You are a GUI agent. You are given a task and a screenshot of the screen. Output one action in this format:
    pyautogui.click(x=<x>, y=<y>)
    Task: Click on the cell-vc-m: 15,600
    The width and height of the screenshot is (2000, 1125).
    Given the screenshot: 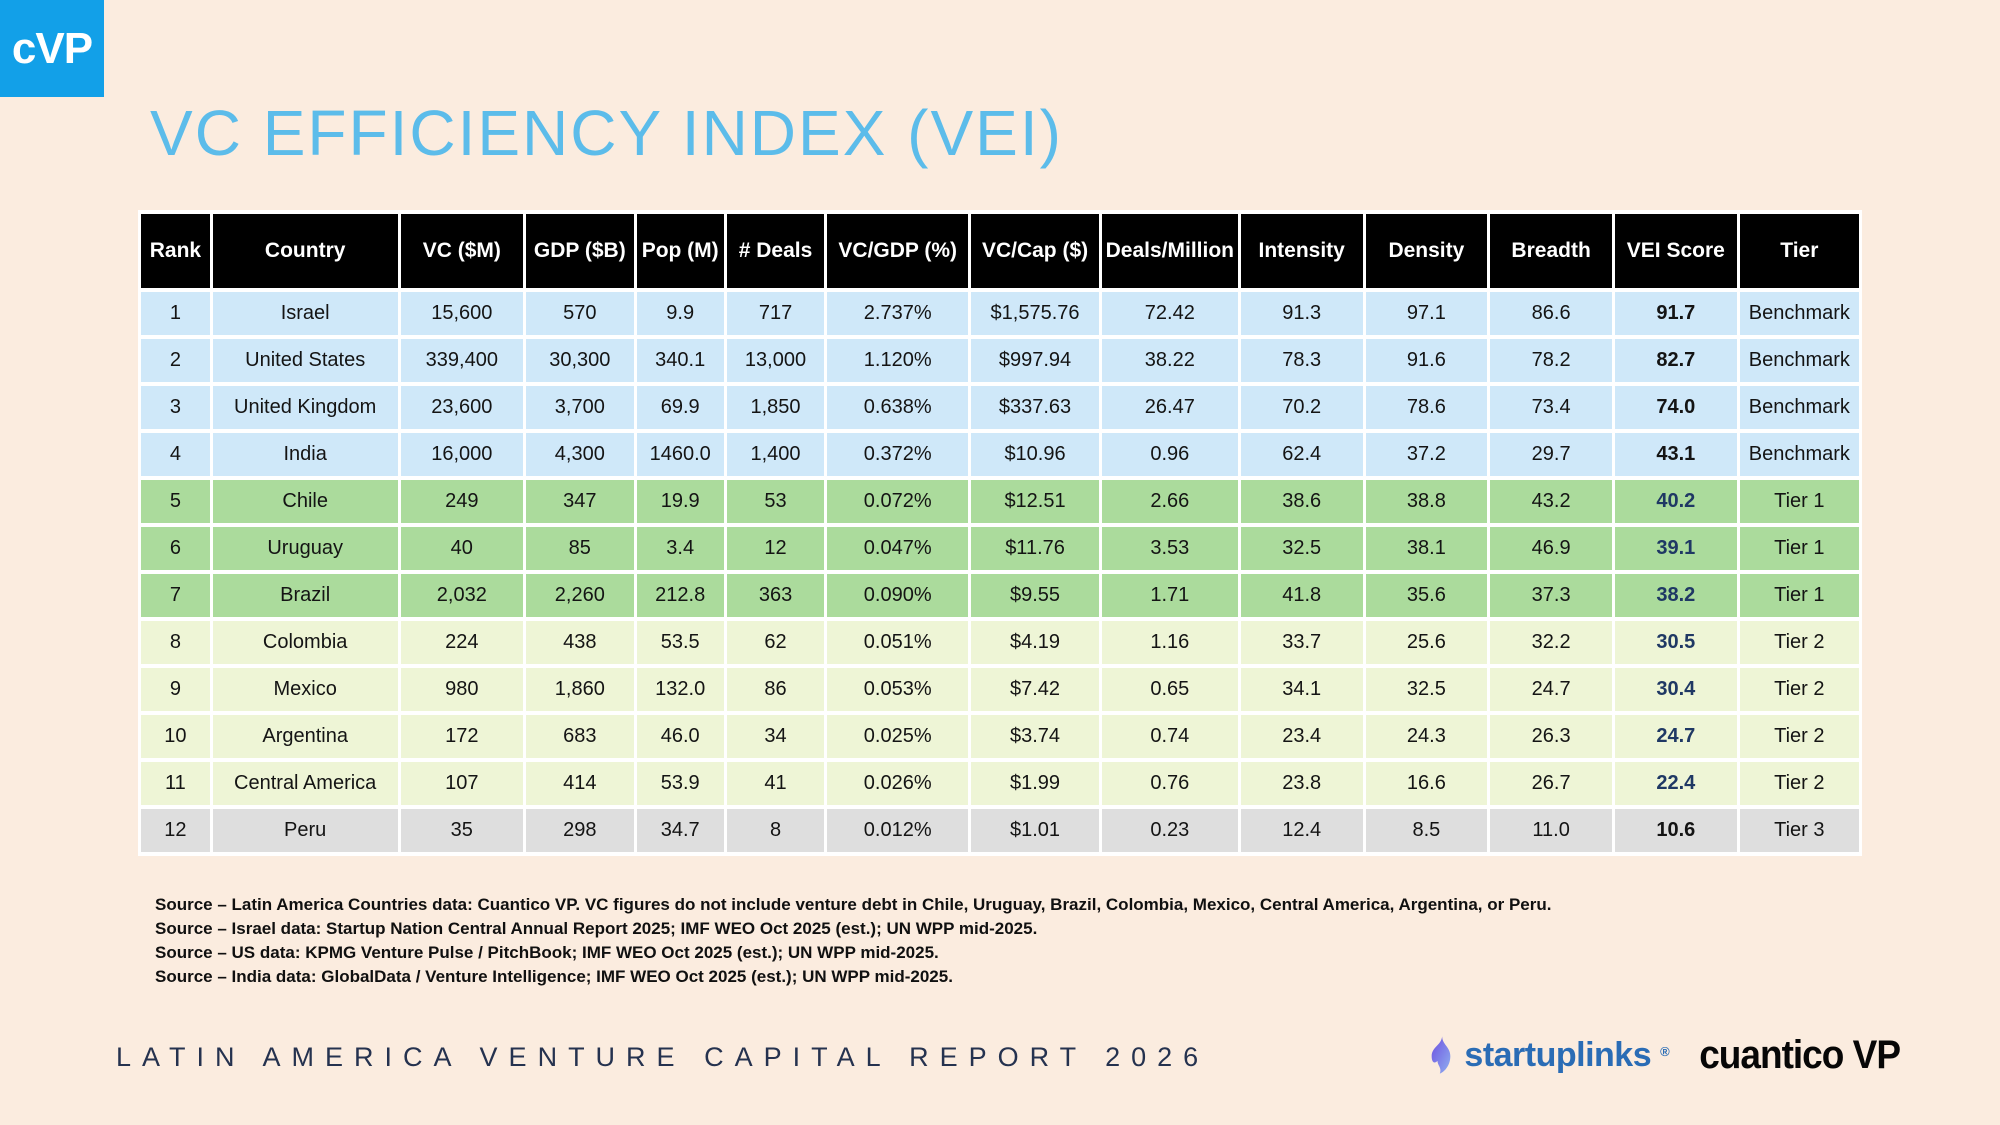 What is the action you would take?
    pyautogui.click(x=462, y=313)
    